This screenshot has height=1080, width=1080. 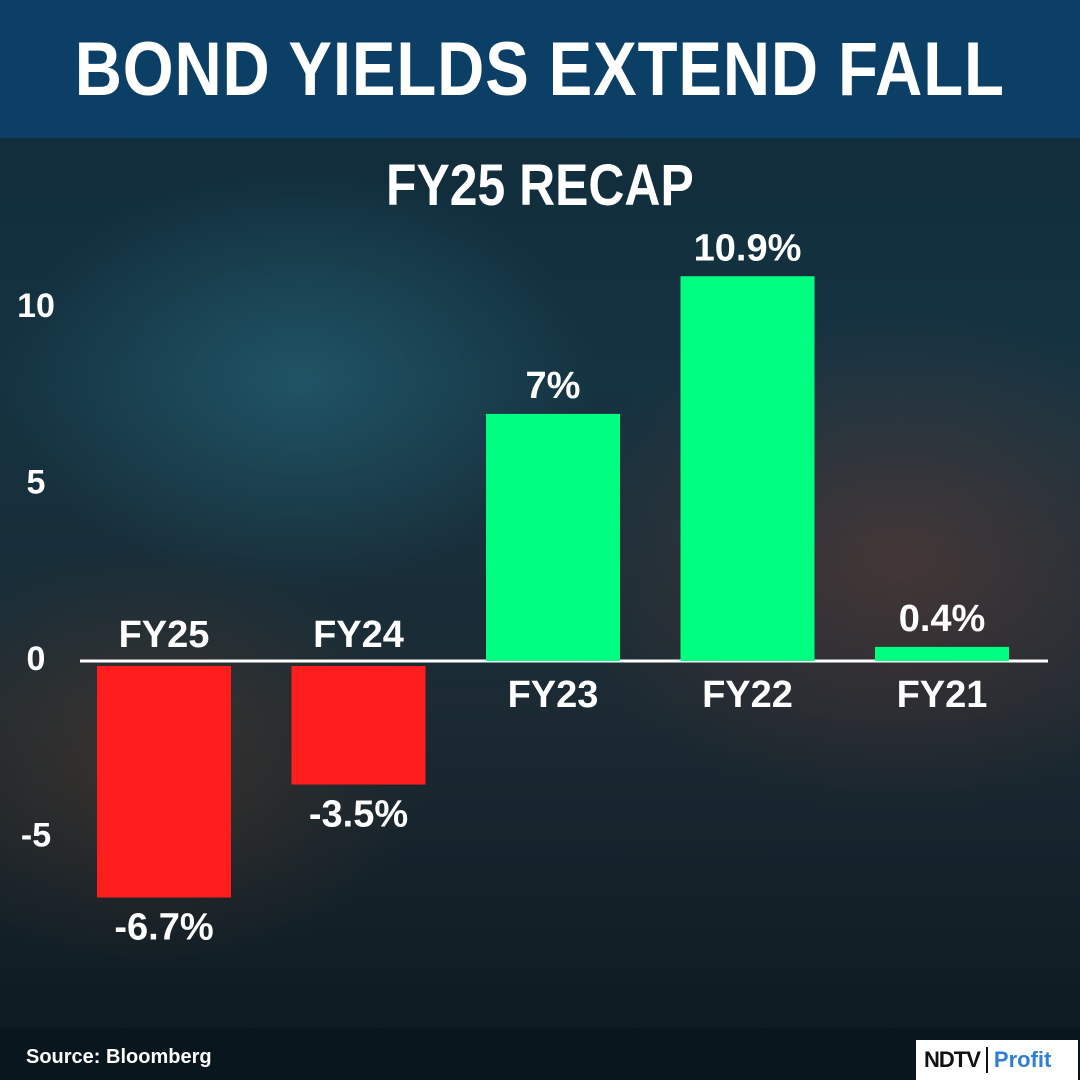 What do you see at coordinates (553, 537) in the screenshot?
I see `bar-fy23` at bounding box center [553, 537].